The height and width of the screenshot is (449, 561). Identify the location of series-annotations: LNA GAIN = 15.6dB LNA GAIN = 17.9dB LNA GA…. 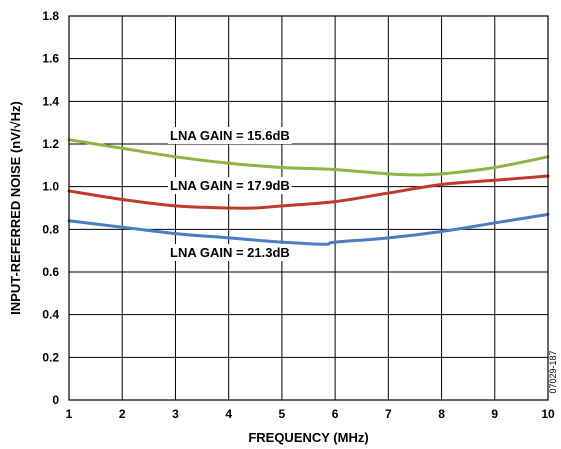
(230, 194).